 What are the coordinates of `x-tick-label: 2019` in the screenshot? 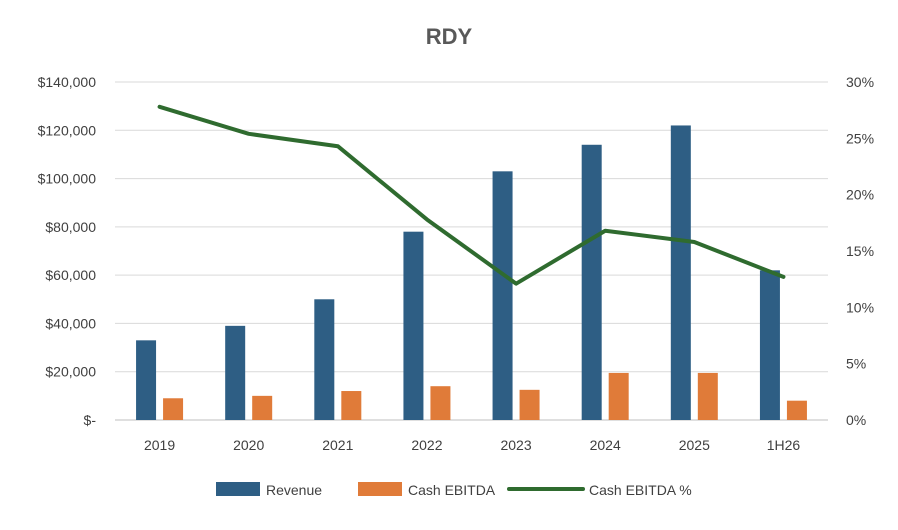 It's located at (159, 445).